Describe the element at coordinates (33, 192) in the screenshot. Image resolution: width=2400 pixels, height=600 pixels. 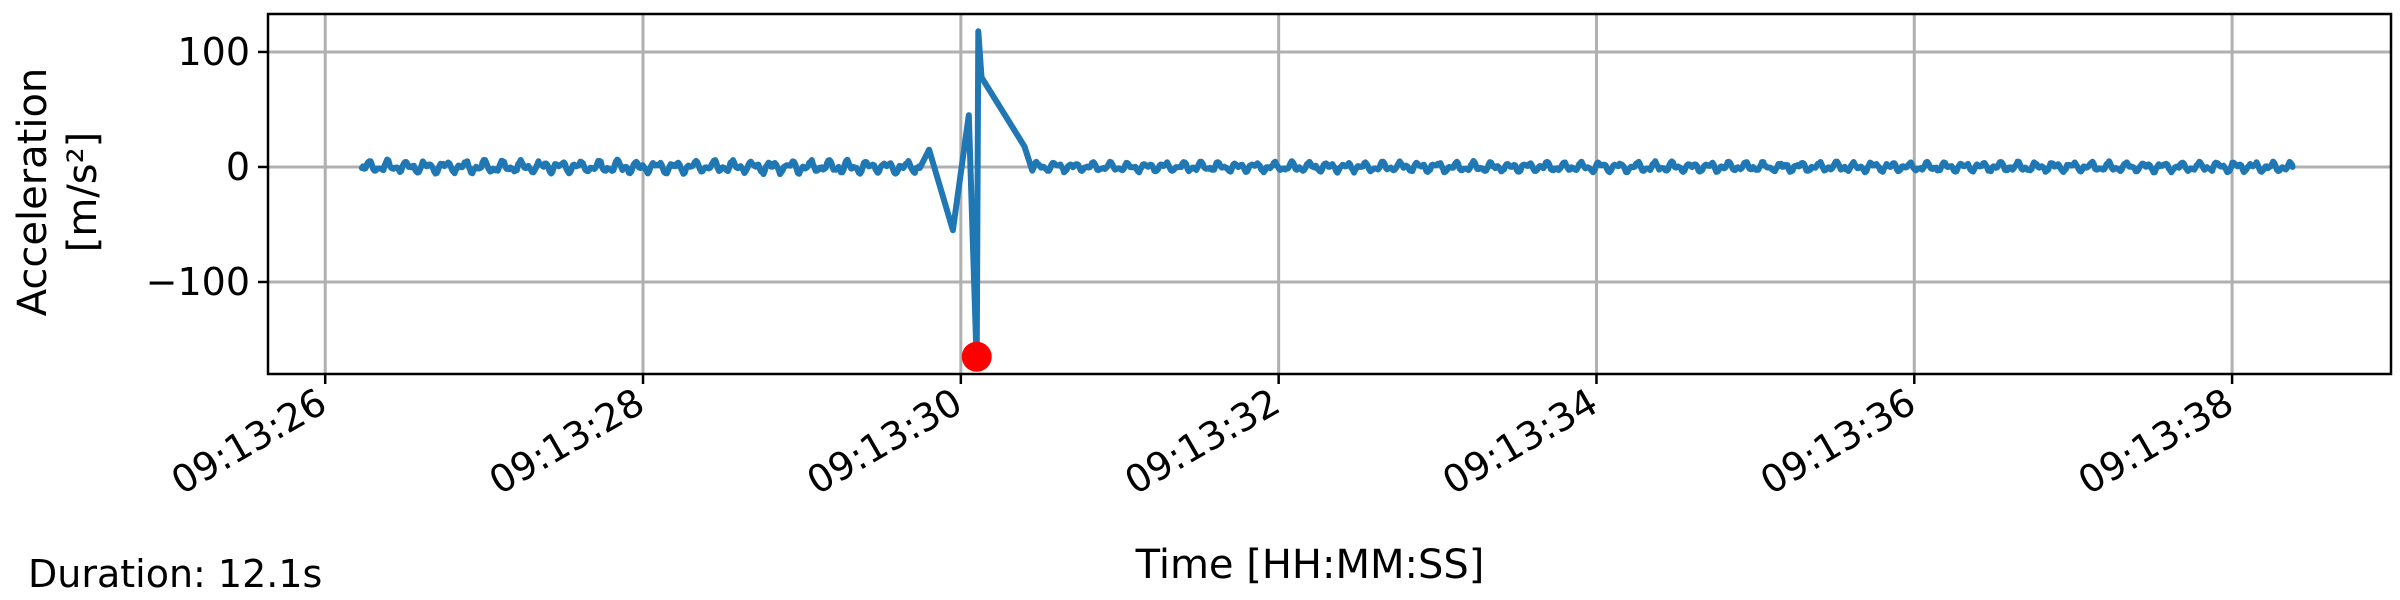
I see `y-axis-title-line-1: Acceleration` at that location.